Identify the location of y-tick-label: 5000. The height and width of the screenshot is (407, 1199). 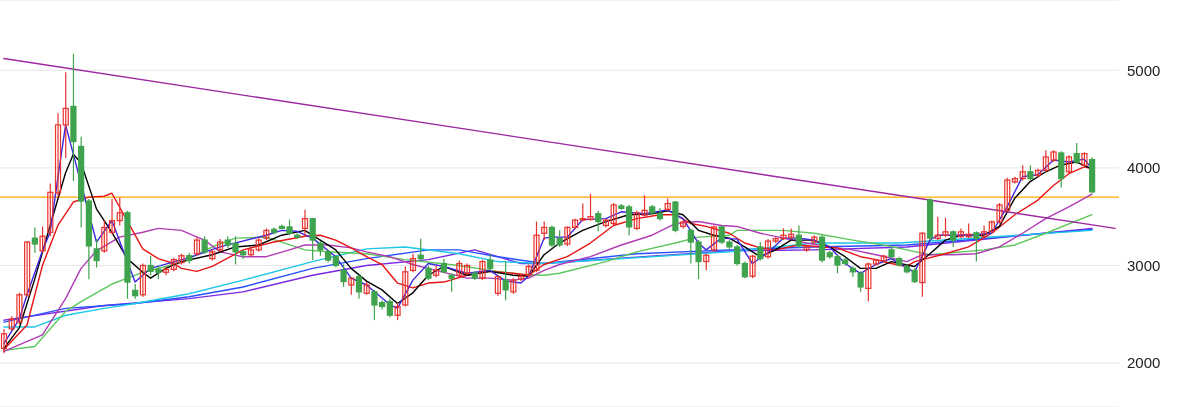
(1144, 70).